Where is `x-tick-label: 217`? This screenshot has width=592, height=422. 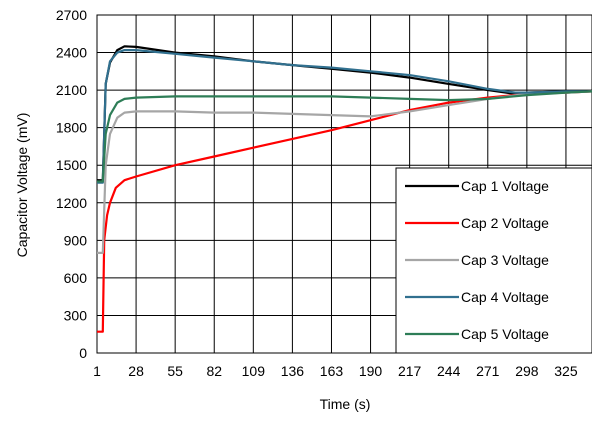
x-tick-label: 217 is located at coordinates (410, 371).